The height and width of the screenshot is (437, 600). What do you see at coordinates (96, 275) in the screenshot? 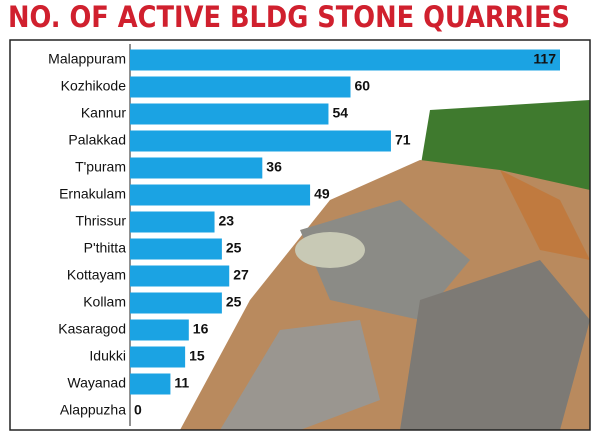
I see `y-tick-label: Kottayam` at bounding box center [96, 275].